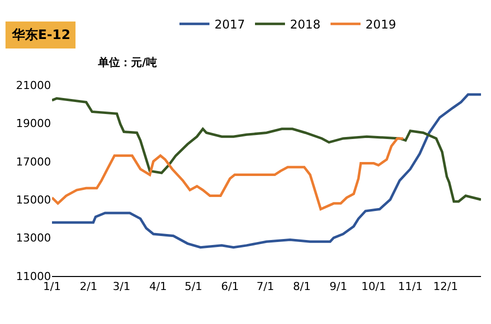 The image size is (491, 324). I want to click on x-tick-label: 5/1, so click(193, 287).